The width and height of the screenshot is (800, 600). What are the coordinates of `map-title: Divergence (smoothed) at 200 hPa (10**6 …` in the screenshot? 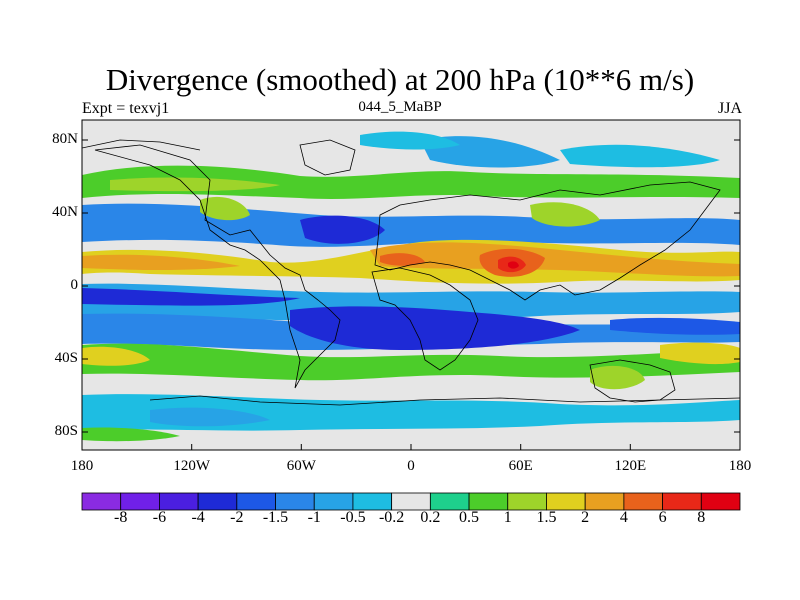 It's located at (400, 79).